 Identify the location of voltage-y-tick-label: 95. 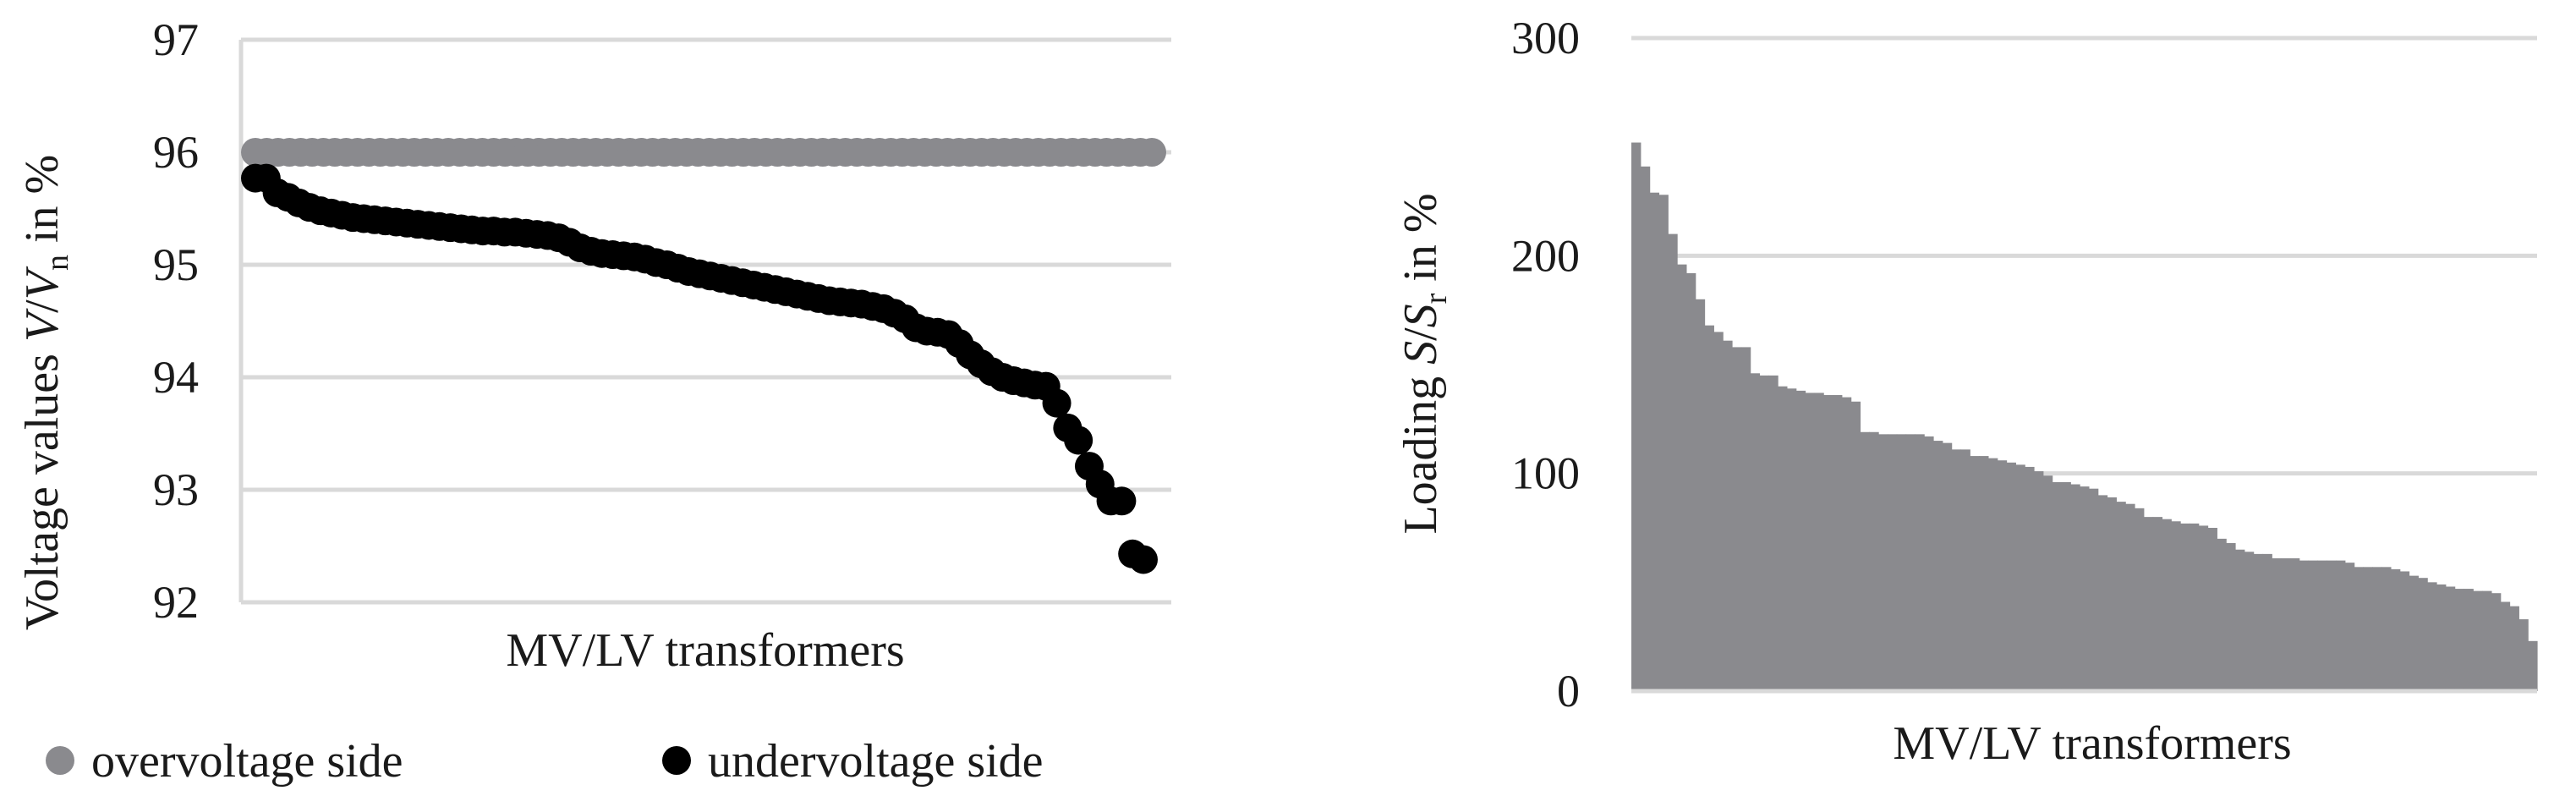
(176, 264).